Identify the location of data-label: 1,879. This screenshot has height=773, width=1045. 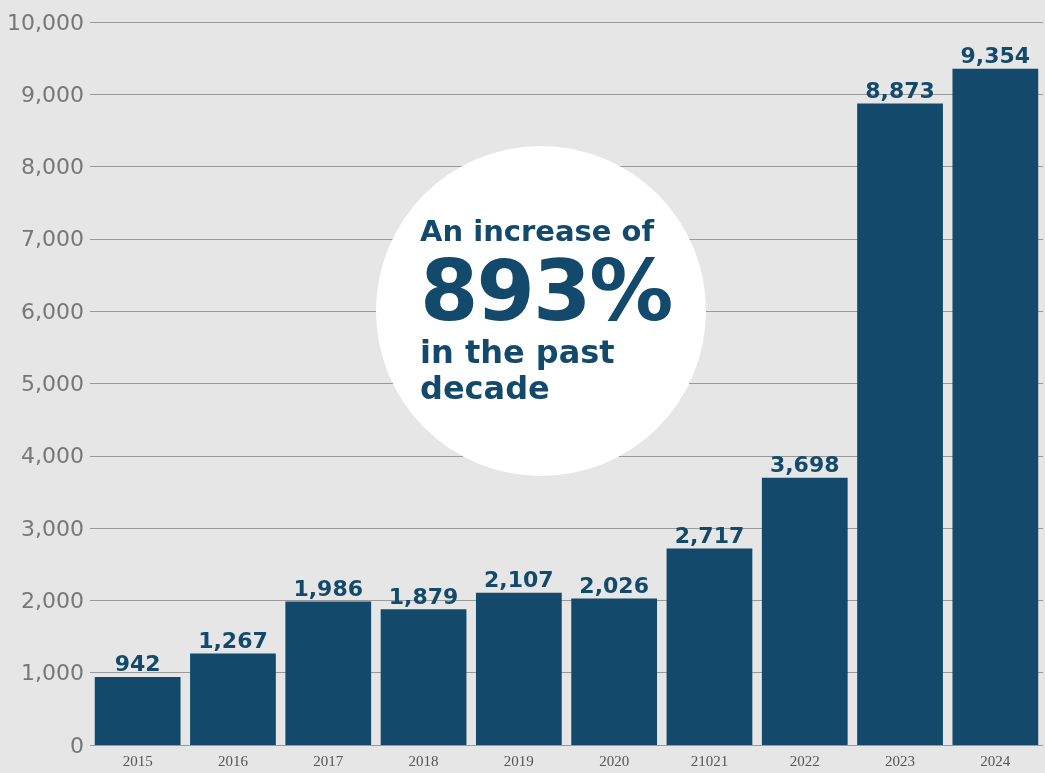
(423, 596).